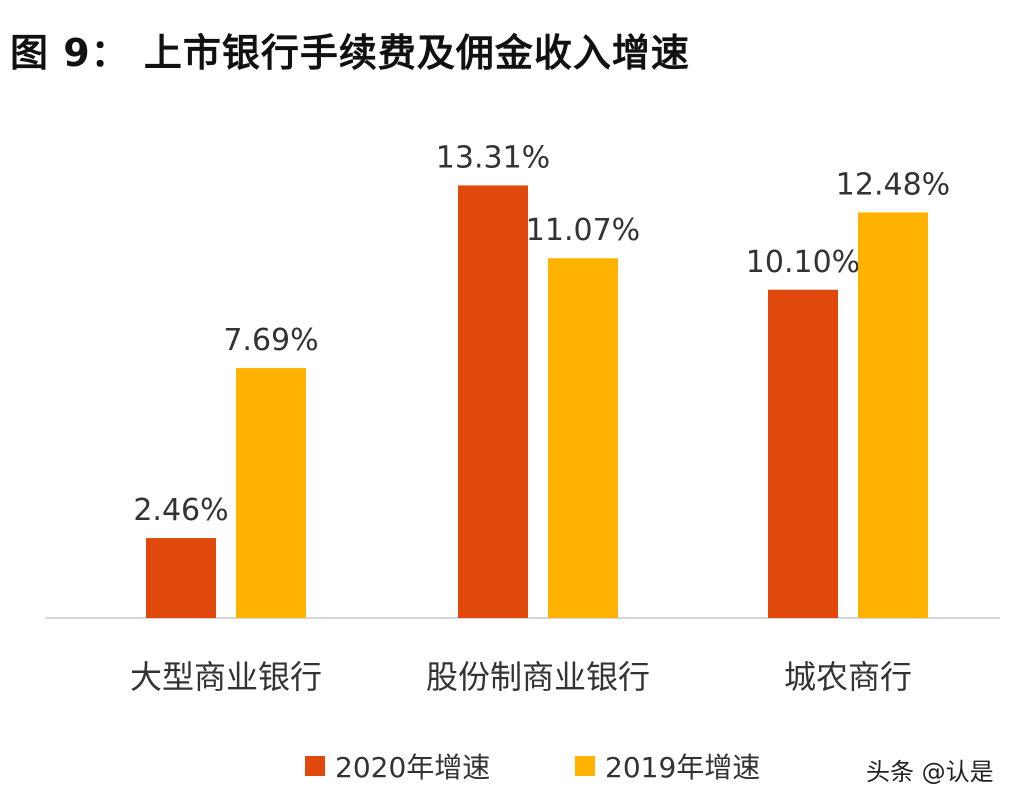 This screenshot has width=1024, height=804. What do you see at coordinates (682, 767) in the screenshot?
I see `legend-label: 2019年增速` at bounding box center [682, 767].